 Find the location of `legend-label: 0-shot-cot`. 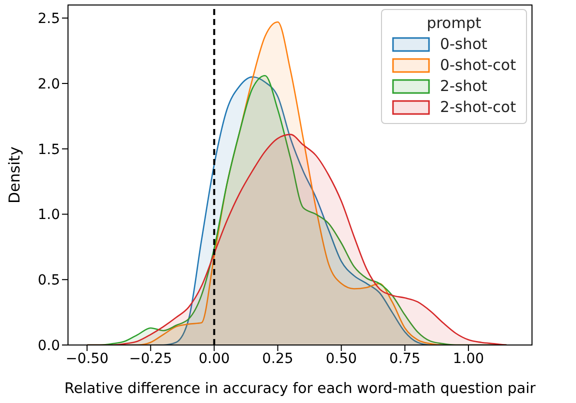

legend-label: 0-shot-cot is located at coordinates (478, 65).